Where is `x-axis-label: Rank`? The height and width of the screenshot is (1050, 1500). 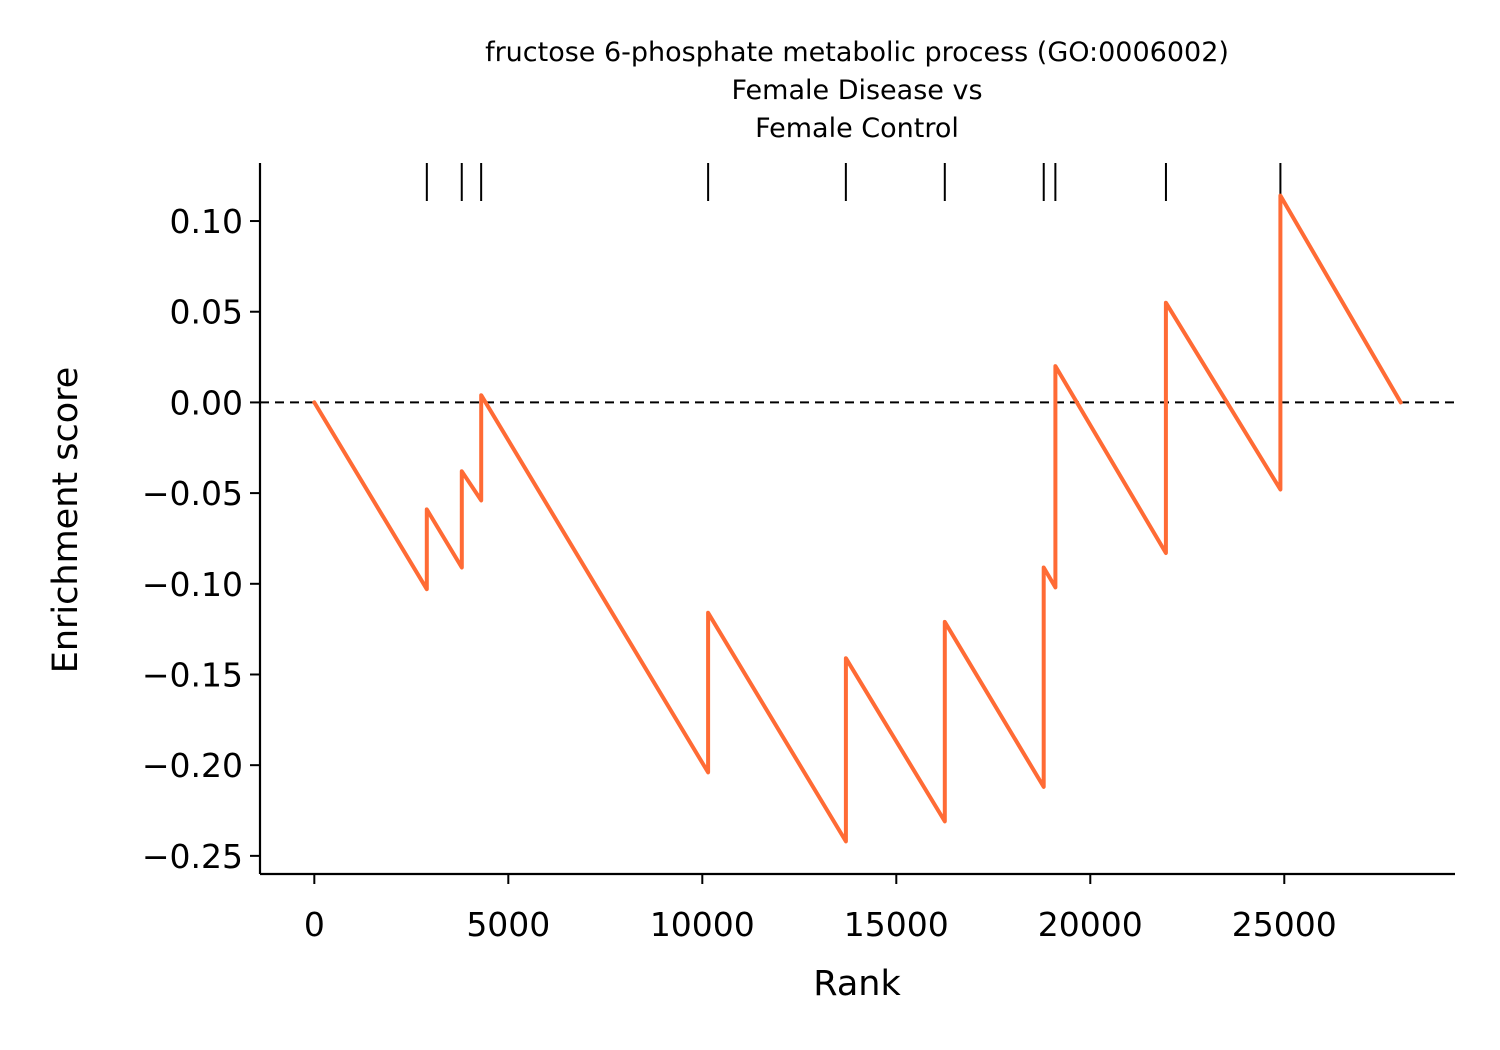
x-axis-label: Rank is located at coordinates (857, 984).